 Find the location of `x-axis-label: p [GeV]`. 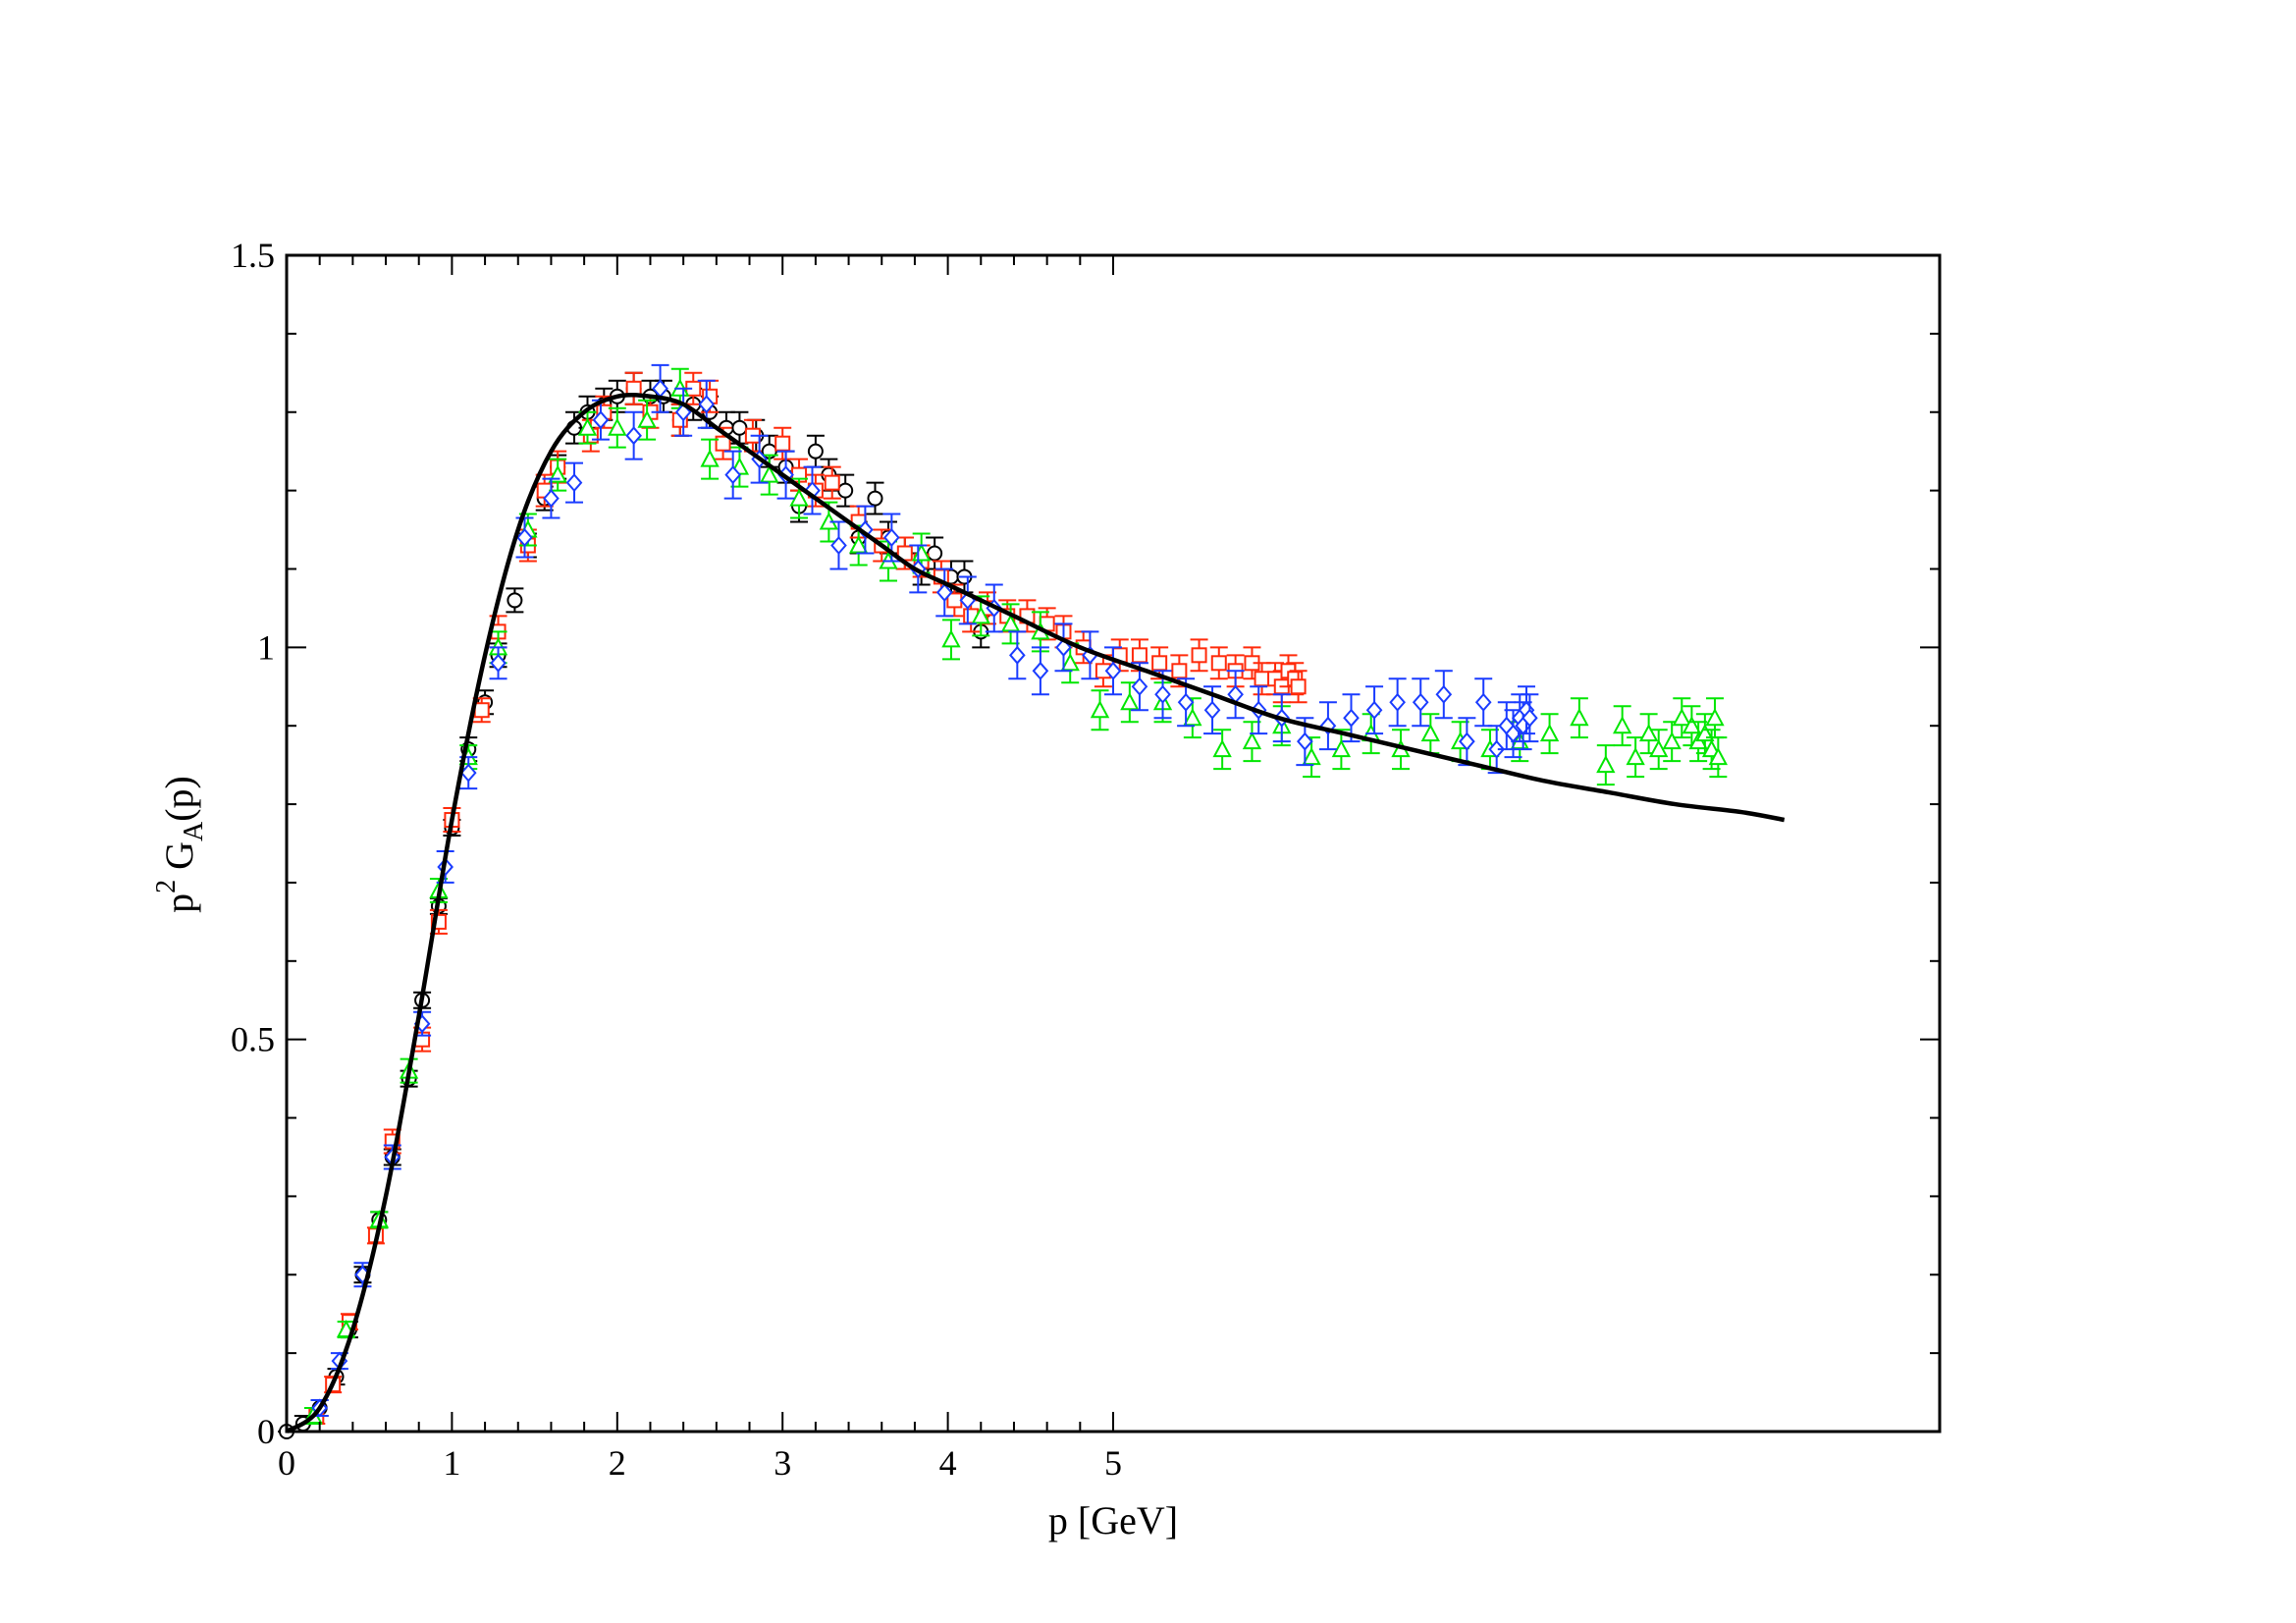

x-axis-label: p [GeV] is located at coordinates (1113, 1520).